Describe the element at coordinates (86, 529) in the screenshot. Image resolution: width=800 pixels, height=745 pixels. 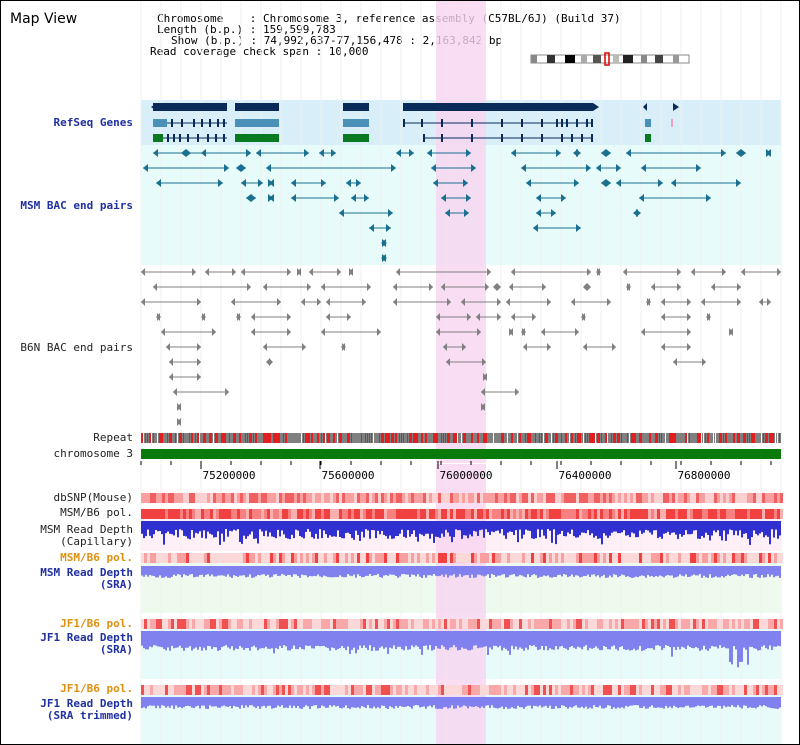
I see `track-label-msm-depth-cap: MSM Read Depth` at that location.